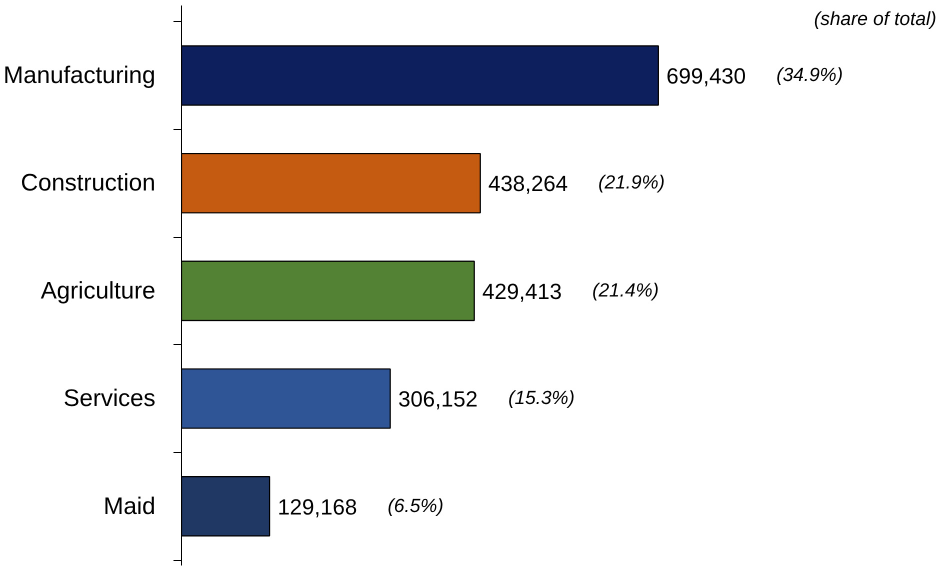  What do you see at coordinates (79, 75) in the screenshot?
I see `y-tick-label: Manufacturing` at bounding box center [79, 75].